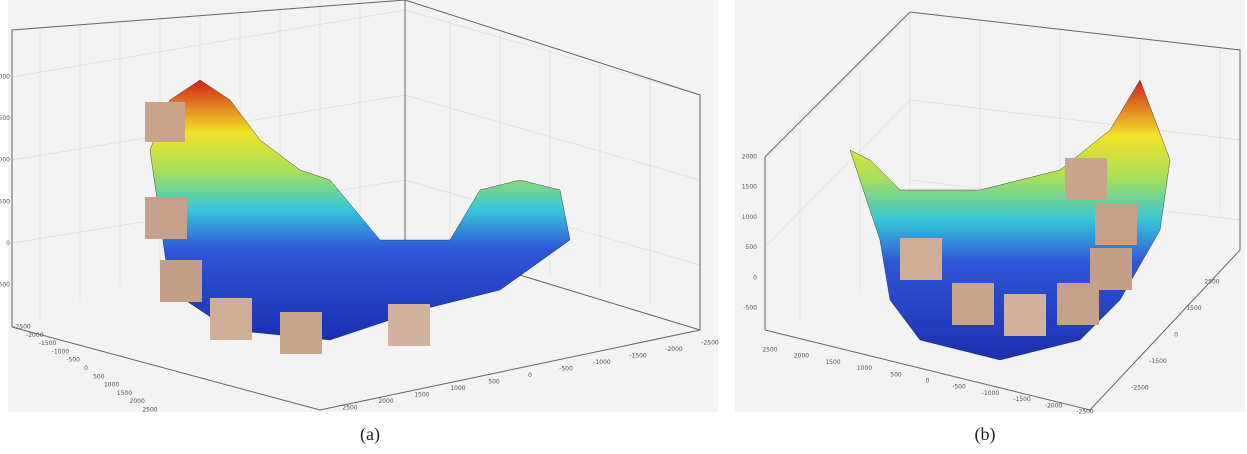  Describe the element at coordinates (985, 434) in the screenshot. I see `caption: (b)` at that location.